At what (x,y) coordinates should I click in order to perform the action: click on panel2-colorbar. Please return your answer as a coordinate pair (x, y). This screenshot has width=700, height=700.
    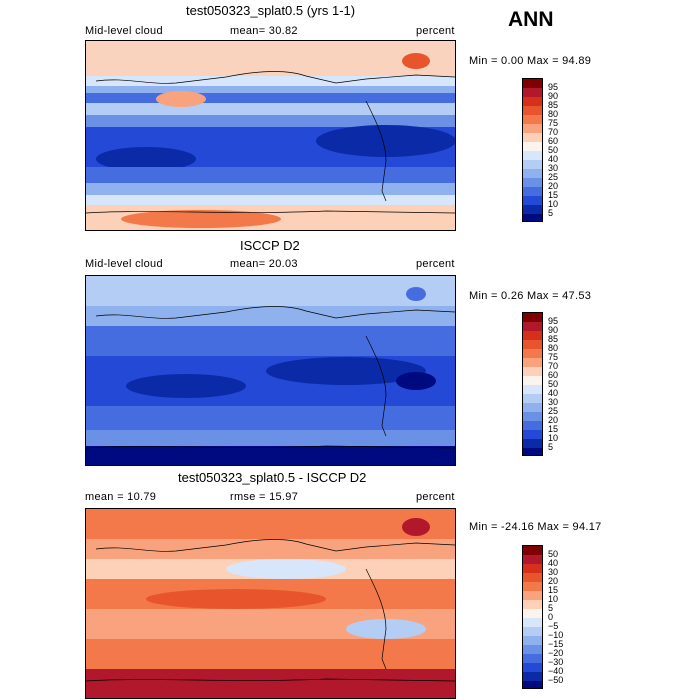
    Looking at the image, I should click on (532, 384).